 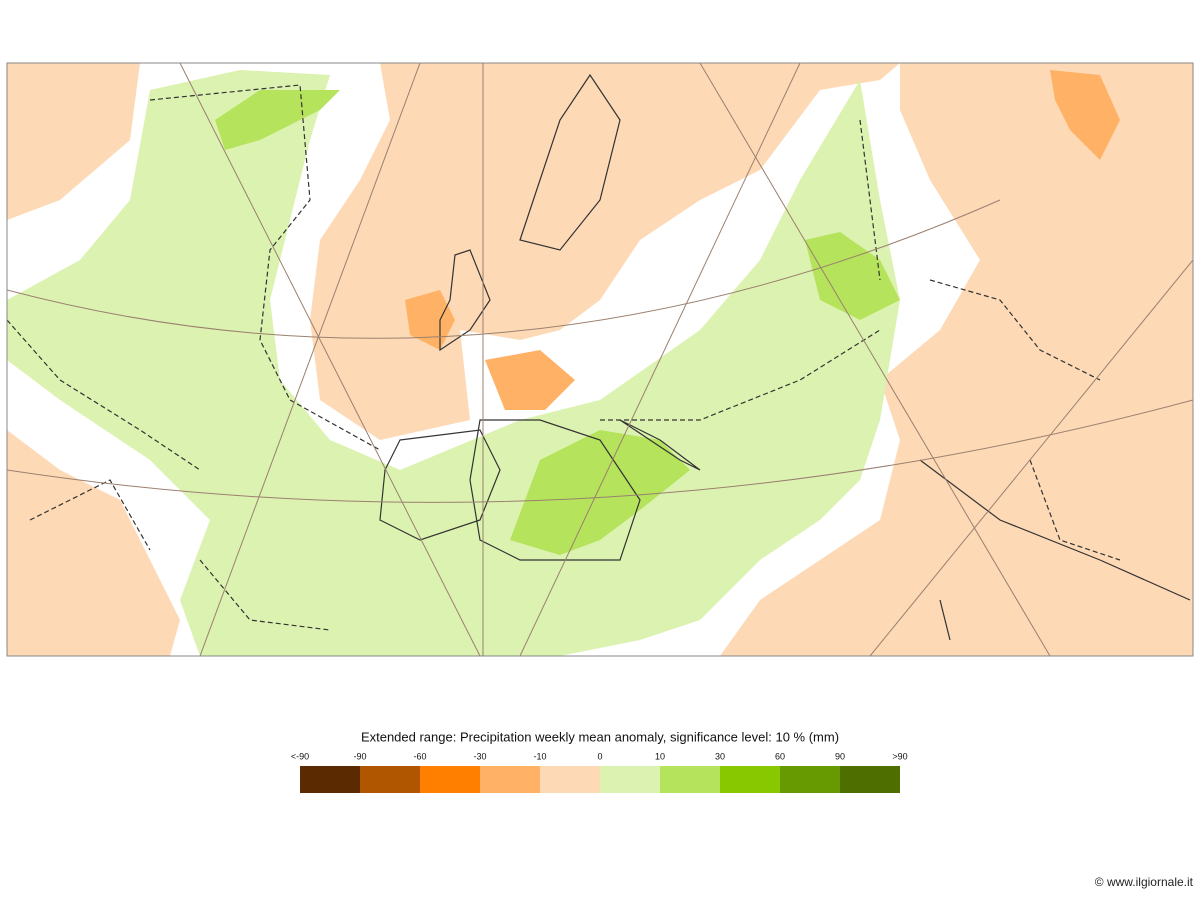 I want to click on wet-core-greenland, so click(x=277, y=120).